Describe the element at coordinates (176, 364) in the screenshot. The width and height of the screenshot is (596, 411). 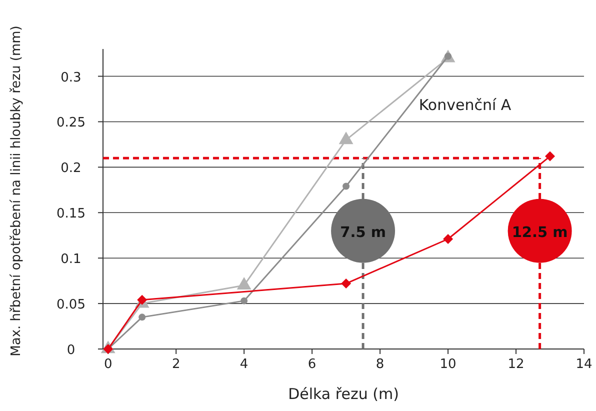
I see `x-tick-label: 2` at that location.